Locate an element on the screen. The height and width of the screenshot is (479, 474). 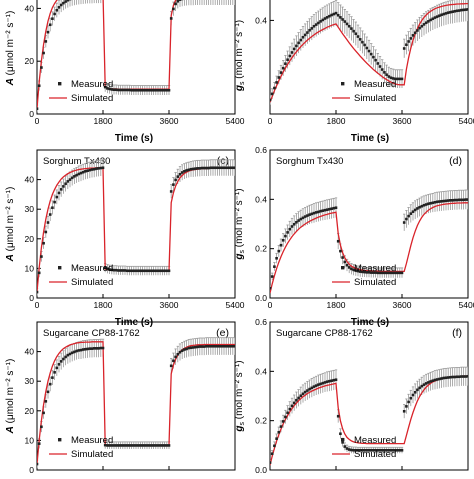
plot-area is located at coordinates (136, 56).